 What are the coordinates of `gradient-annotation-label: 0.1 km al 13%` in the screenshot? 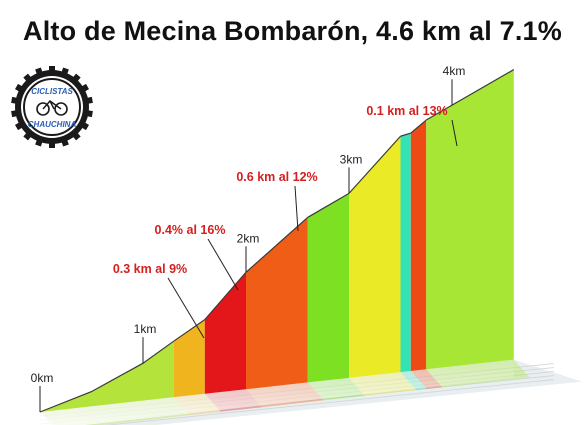 It's located at (406, 111).